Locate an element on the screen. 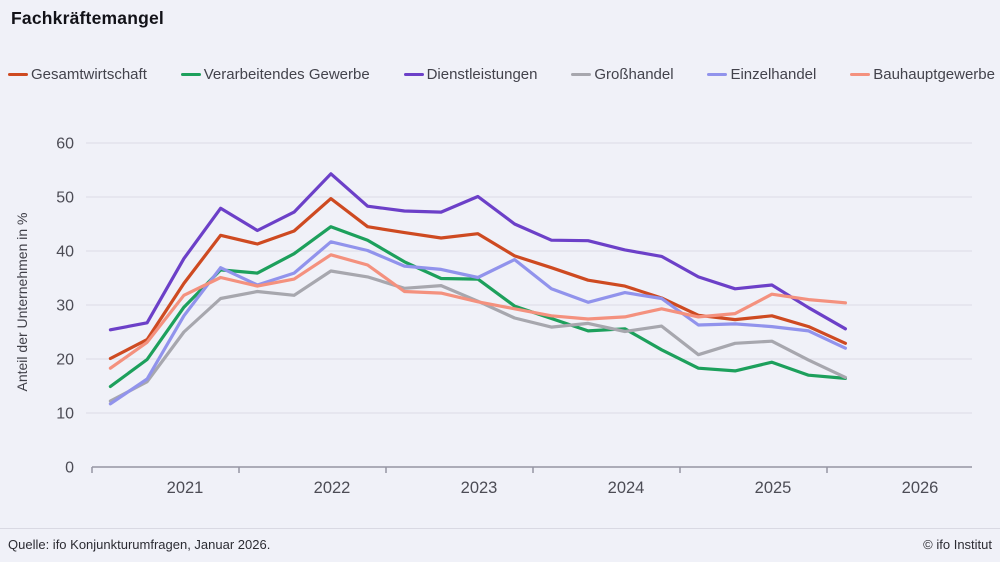 The image size is (1000, 562). legend-item-grosshandel: Großhandel is located at coordinates (622, 74).